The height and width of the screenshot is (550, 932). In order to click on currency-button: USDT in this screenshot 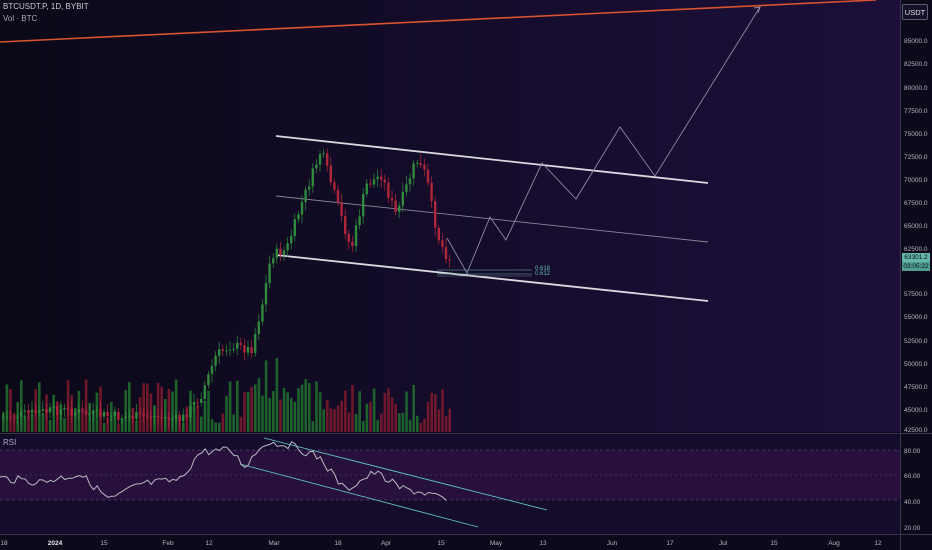, I will do `click(915, 12)`.